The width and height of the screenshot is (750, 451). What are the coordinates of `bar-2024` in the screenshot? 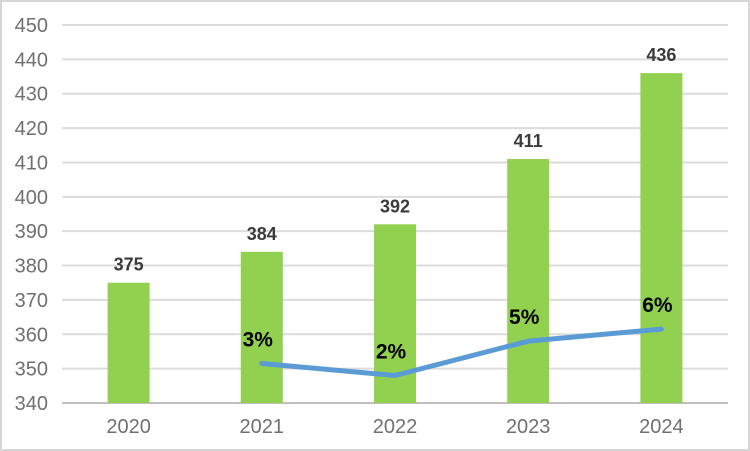 It's located at (661, 238).